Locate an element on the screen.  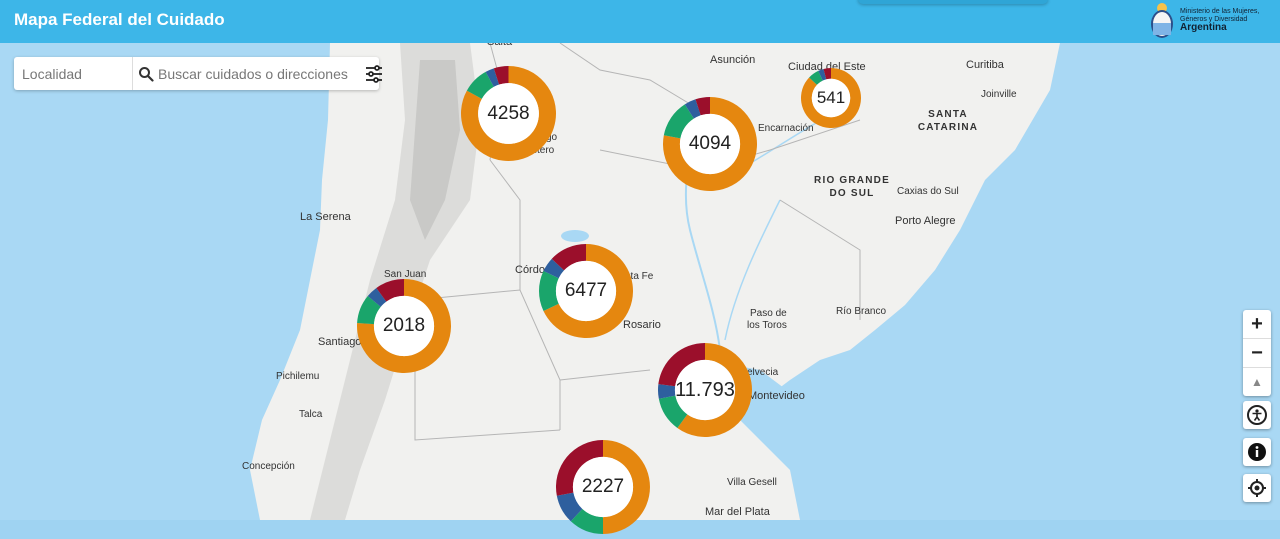
locate-icon is located at coordinates (1257, 488).